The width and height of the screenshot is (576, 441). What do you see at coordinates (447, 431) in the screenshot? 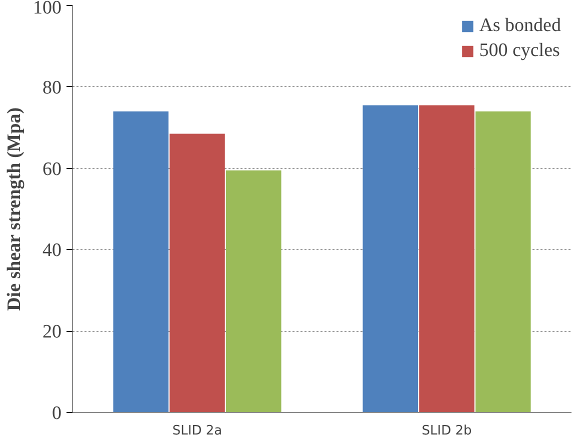
I see `x-tick-label: SLID 2b` at bounding box center [447, 431].